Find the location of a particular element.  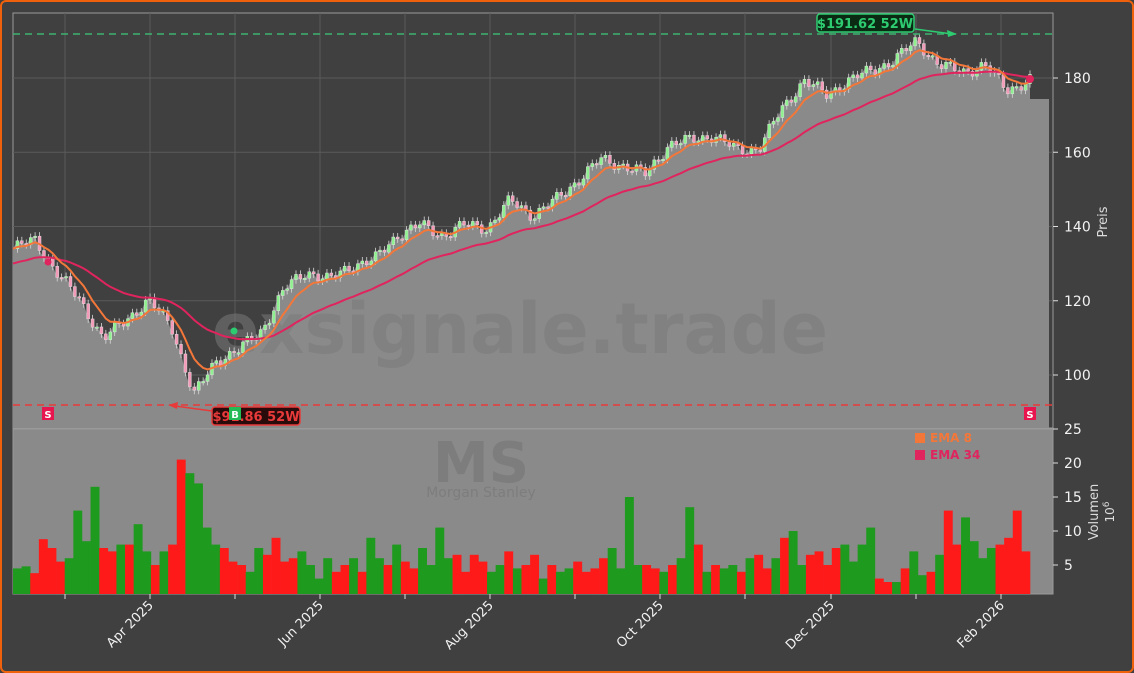

legend-ema34-label: EMA 34 is located at coordinates (955, 455).